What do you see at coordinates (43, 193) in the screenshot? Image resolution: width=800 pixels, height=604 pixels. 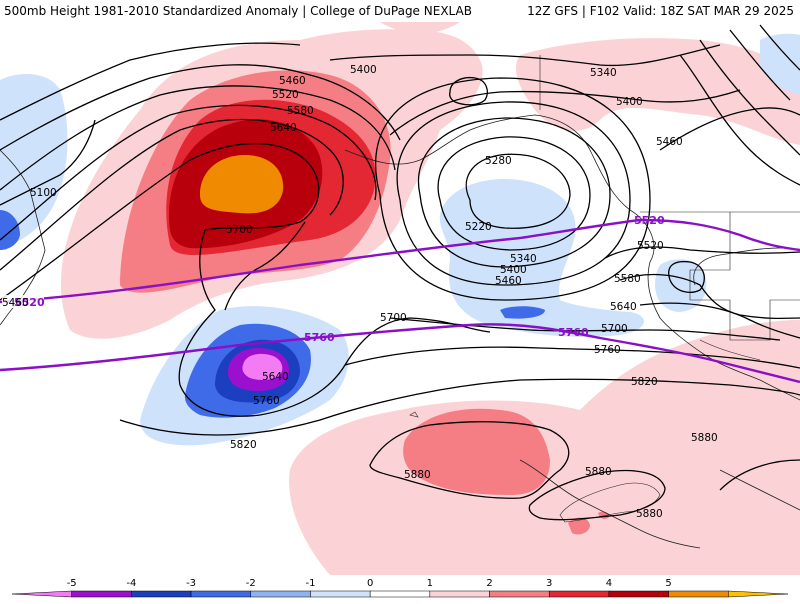 I see `contour-label: 5100` at bounding box center [43, 193].